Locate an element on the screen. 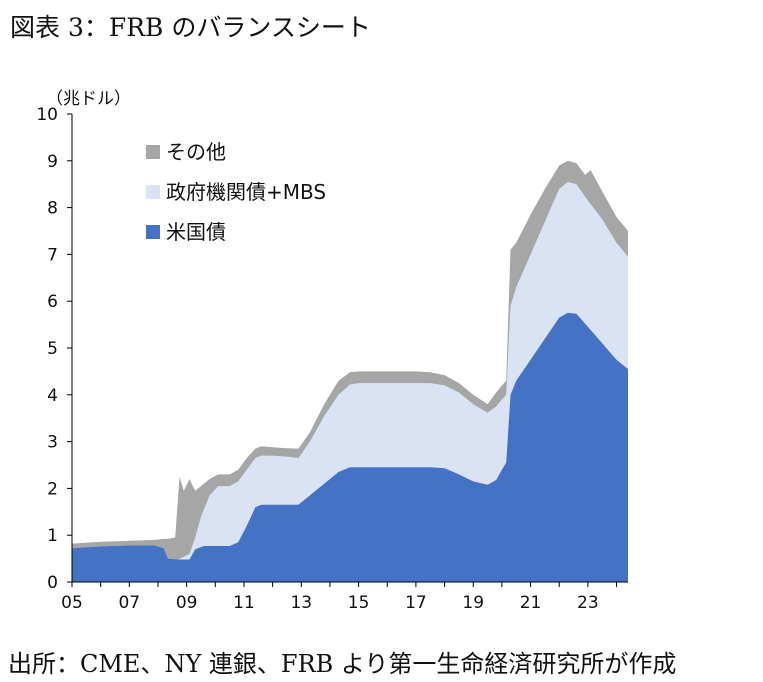 This screenshot has height=682, width=763. x-tick-label: 07 is located at coordinates (129, 603).